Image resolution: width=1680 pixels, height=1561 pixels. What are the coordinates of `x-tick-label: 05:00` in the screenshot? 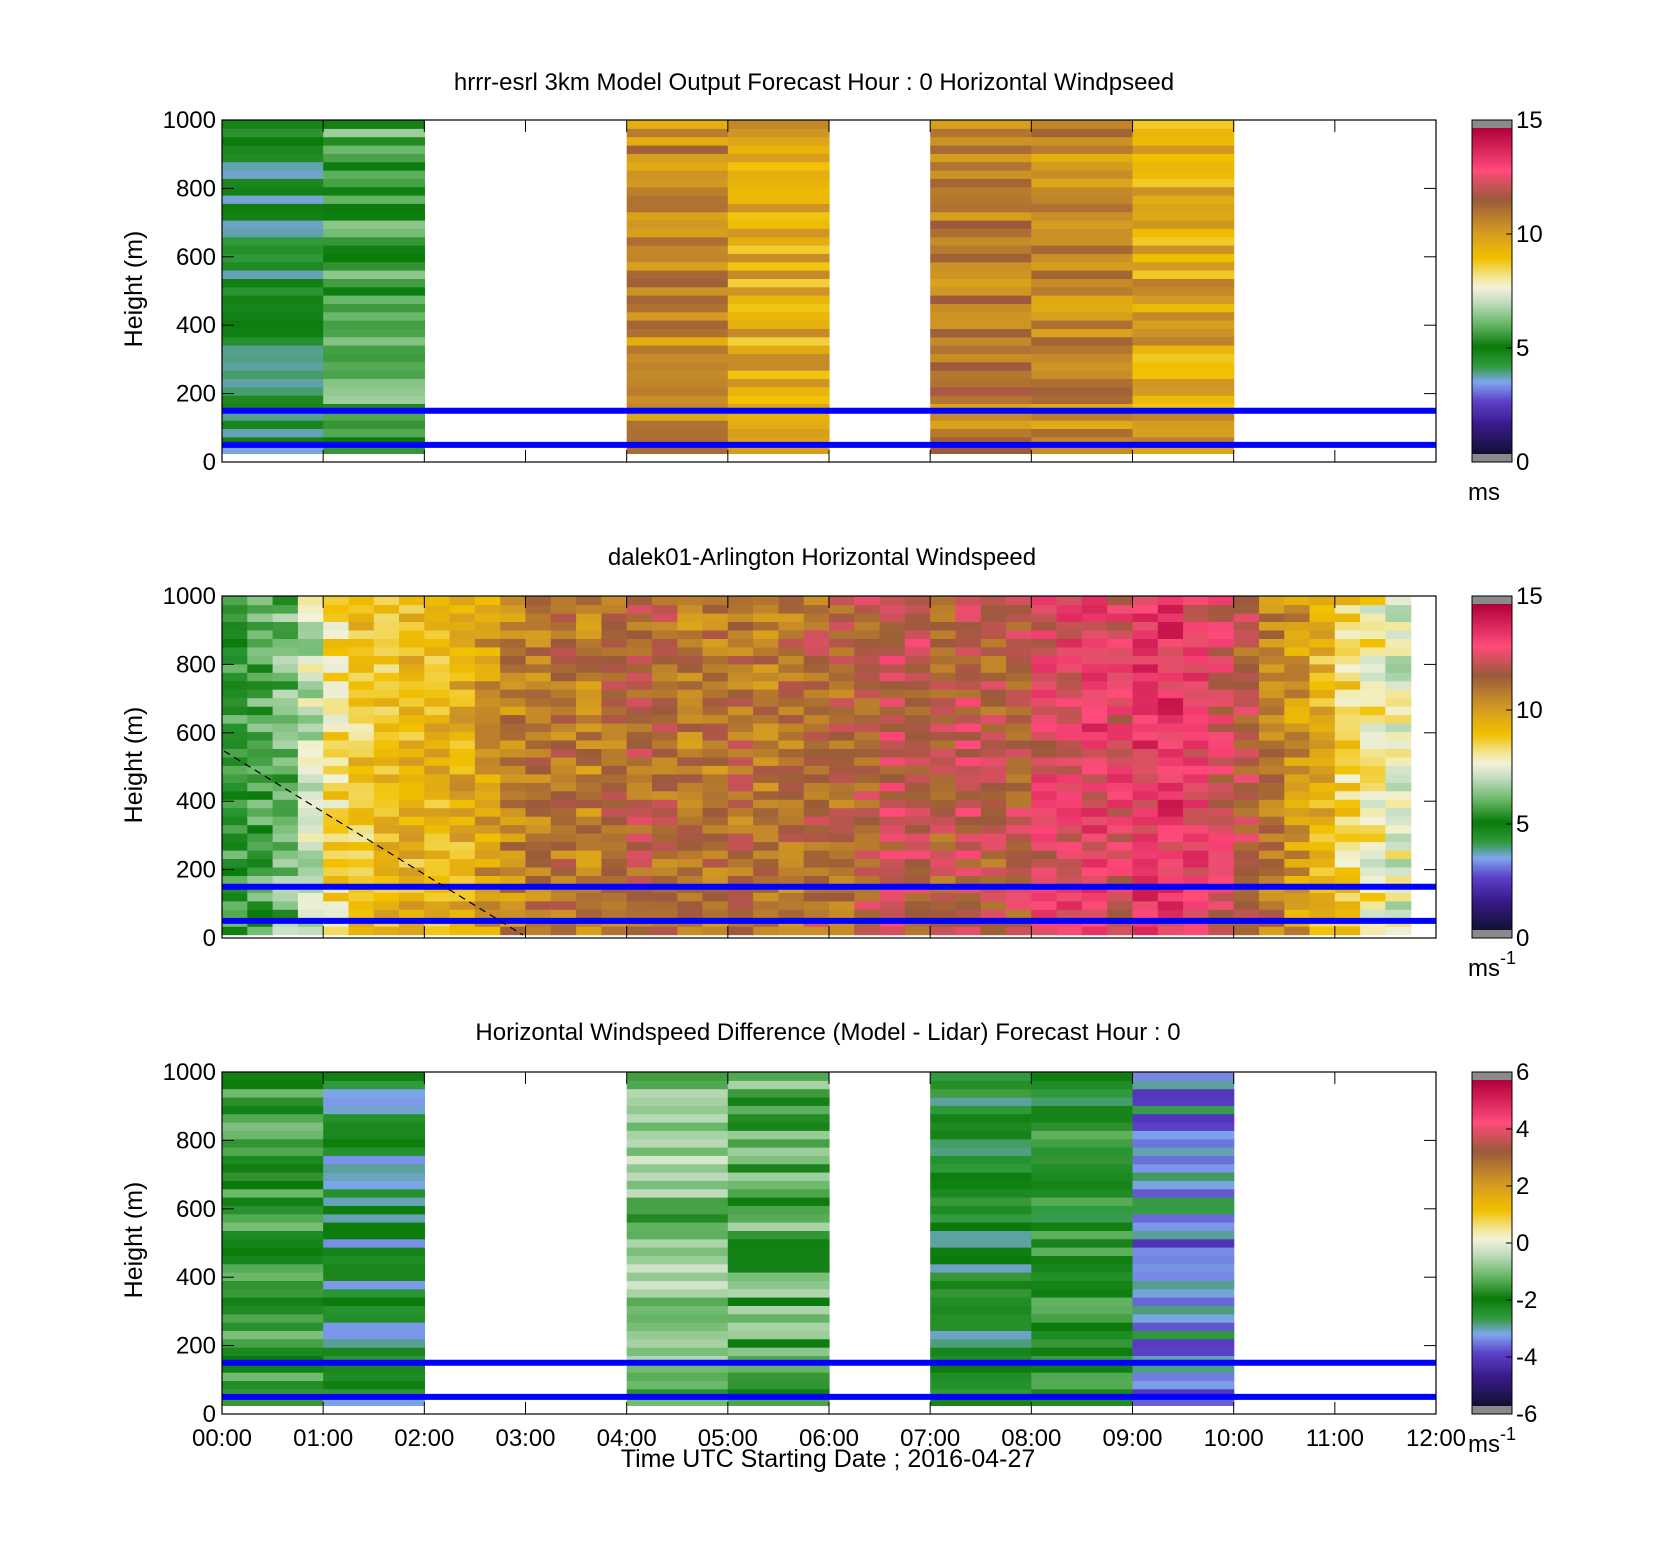 It's located at (728, 1438).